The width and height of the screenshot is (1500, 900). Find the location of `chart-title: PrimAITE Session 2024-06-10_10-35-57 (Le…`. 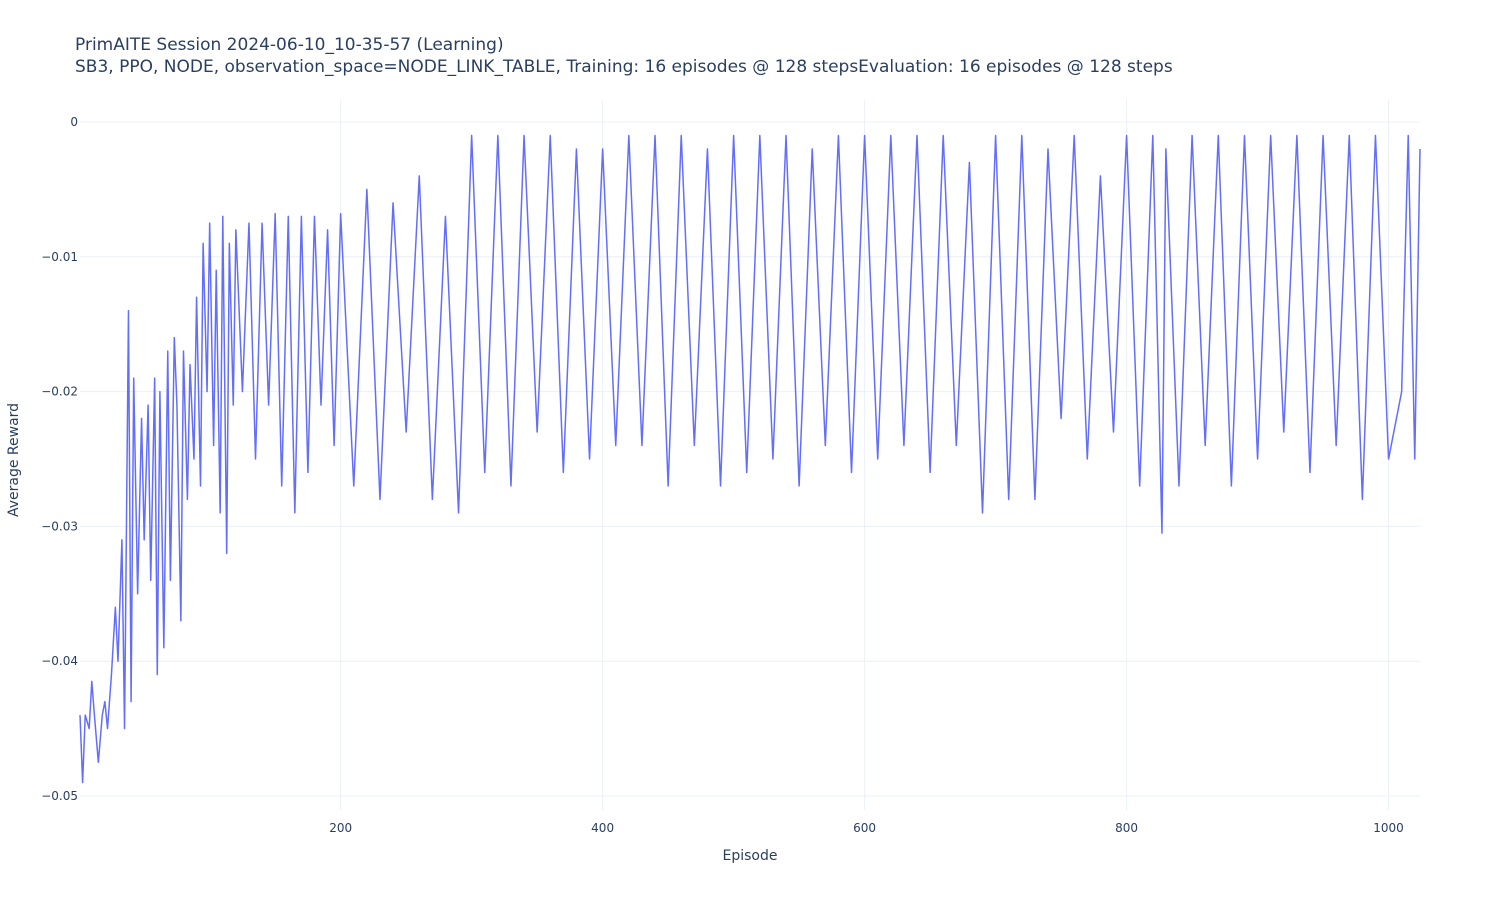

chart-title: PrimAITE Session 2024-06-10_10-35-57 (Le… is located at coordinates (289, 45).